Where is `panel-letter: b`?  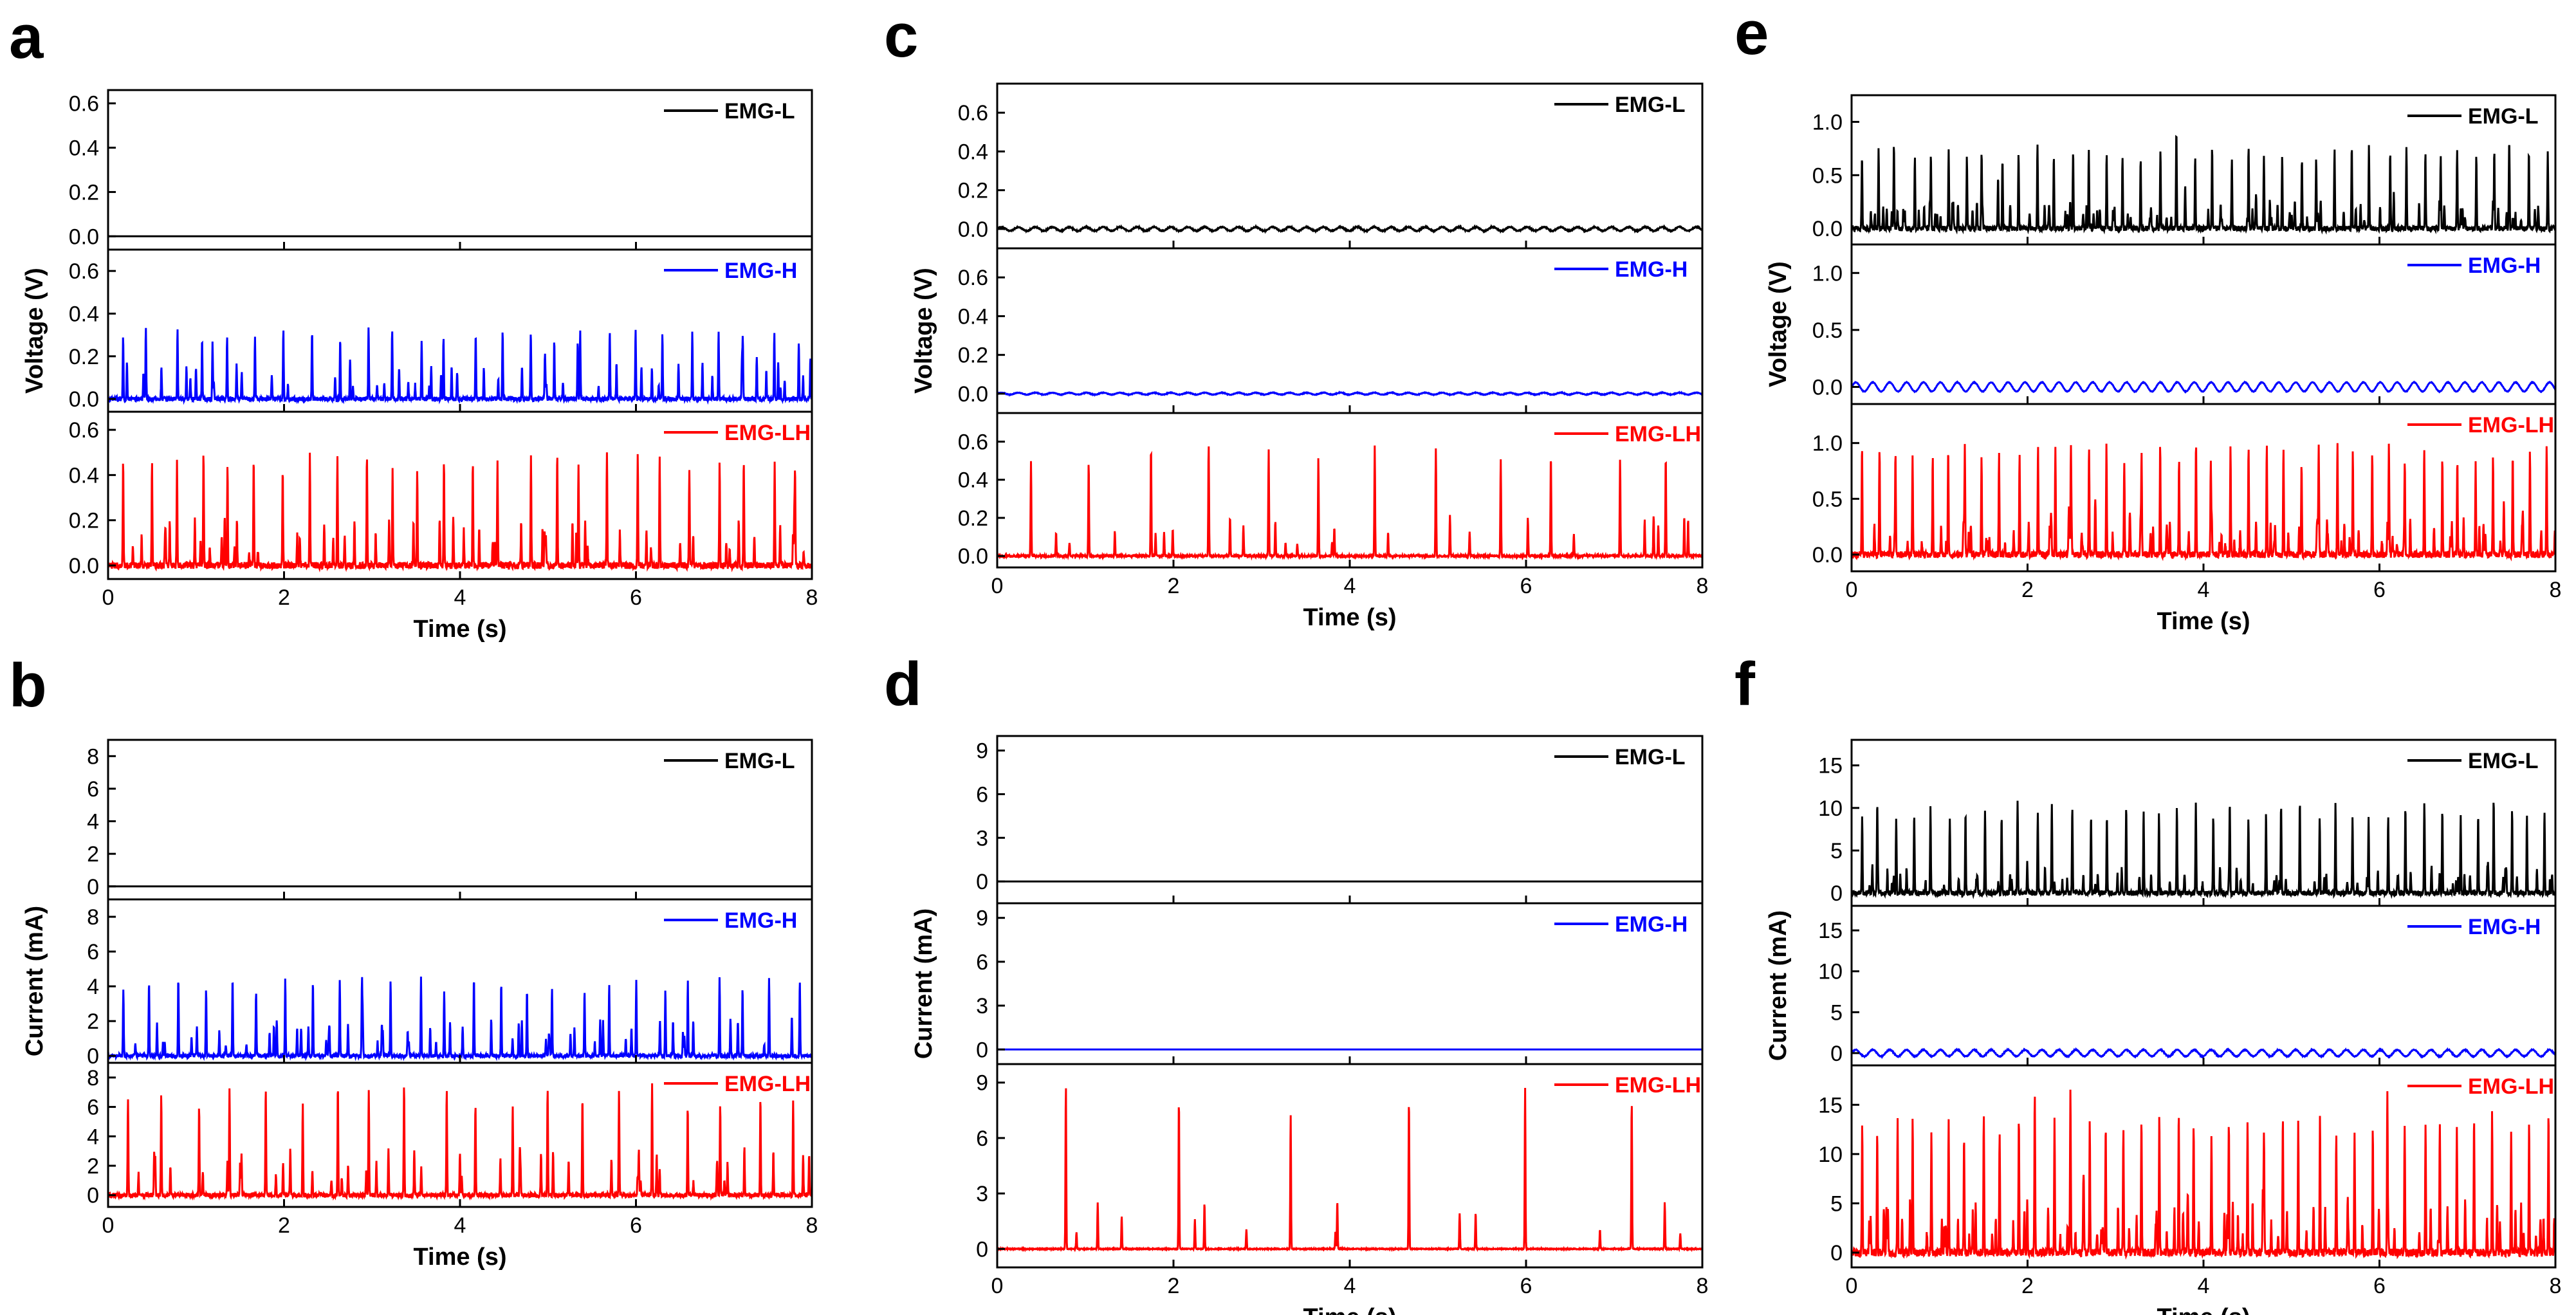 panel-letter: b is located at coordinates (28, 685).